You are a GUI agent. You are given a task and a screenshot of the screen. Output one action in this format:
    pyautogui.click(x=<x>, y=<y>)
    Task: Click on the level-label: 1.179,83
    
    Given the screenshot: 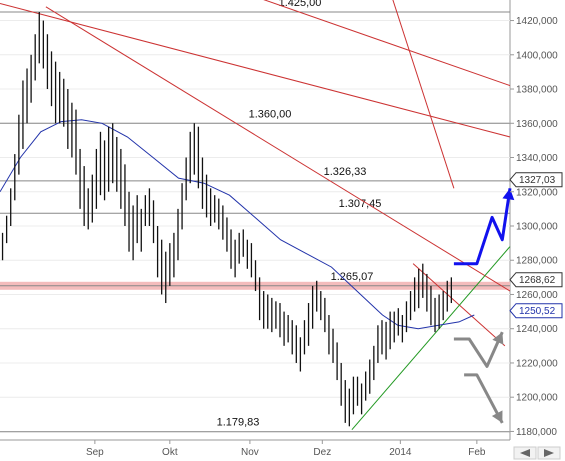 What is the action you would take?
    pyautogui.click(x=238, y=423)
    